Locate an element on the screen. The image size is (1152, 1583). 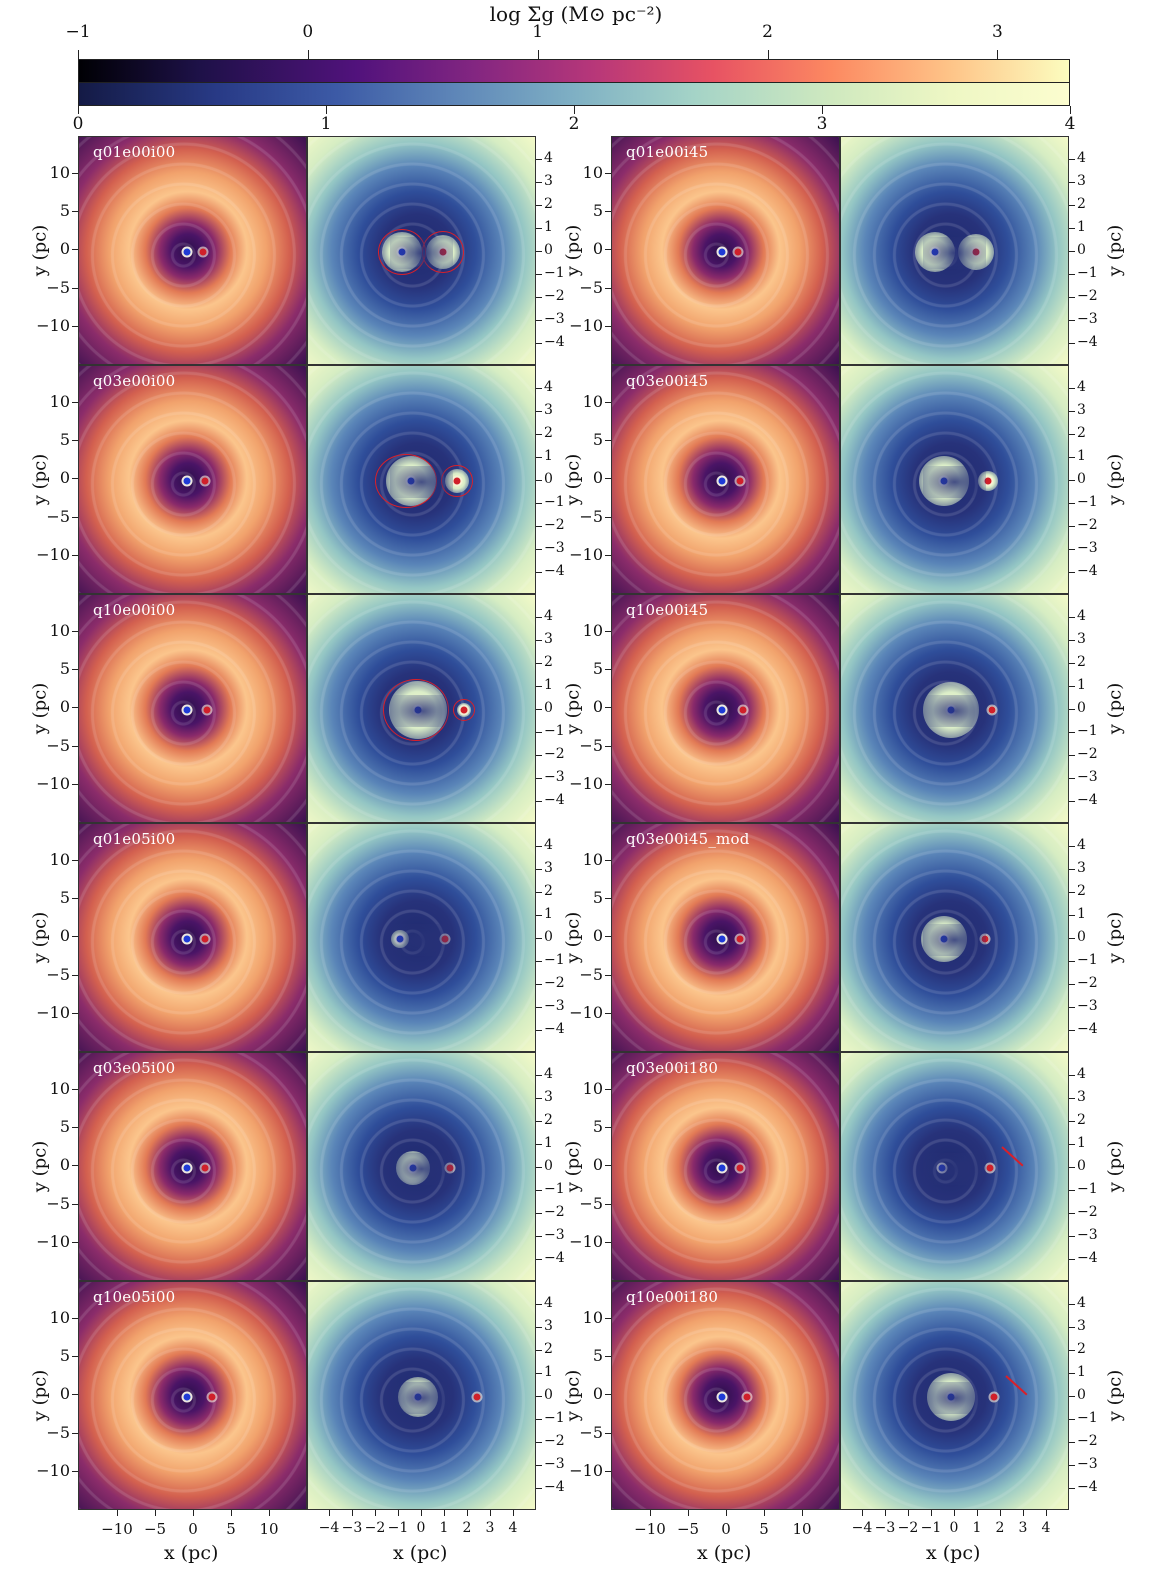
x-tick-label: 2 is located at coordinates (467, 1528).